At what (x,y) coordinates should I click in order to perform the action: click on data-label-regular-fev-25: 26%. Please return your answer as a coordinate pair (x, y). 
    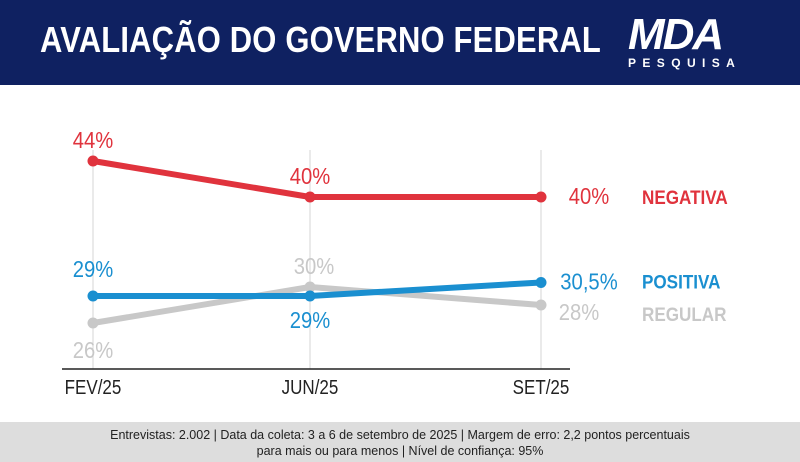
    Looking at the image, I should click on (93, 350).